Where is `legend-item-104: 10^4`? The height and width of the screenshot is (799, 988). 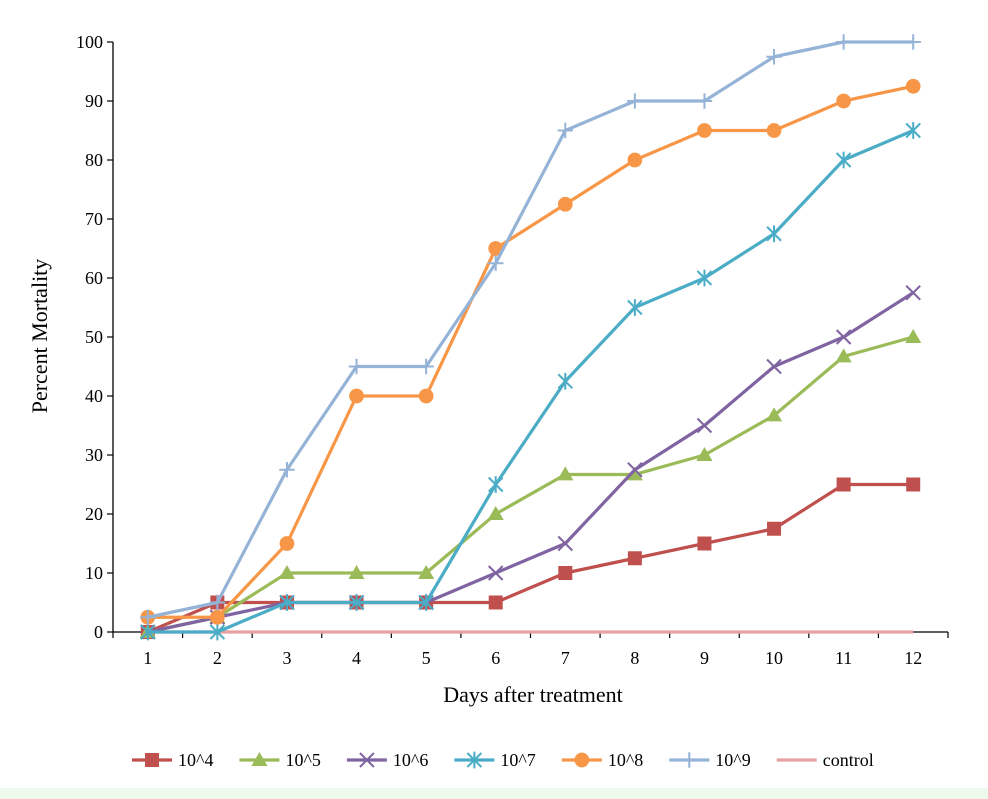 legend-item-104: 10^4 is located at coordinates (172, 760).